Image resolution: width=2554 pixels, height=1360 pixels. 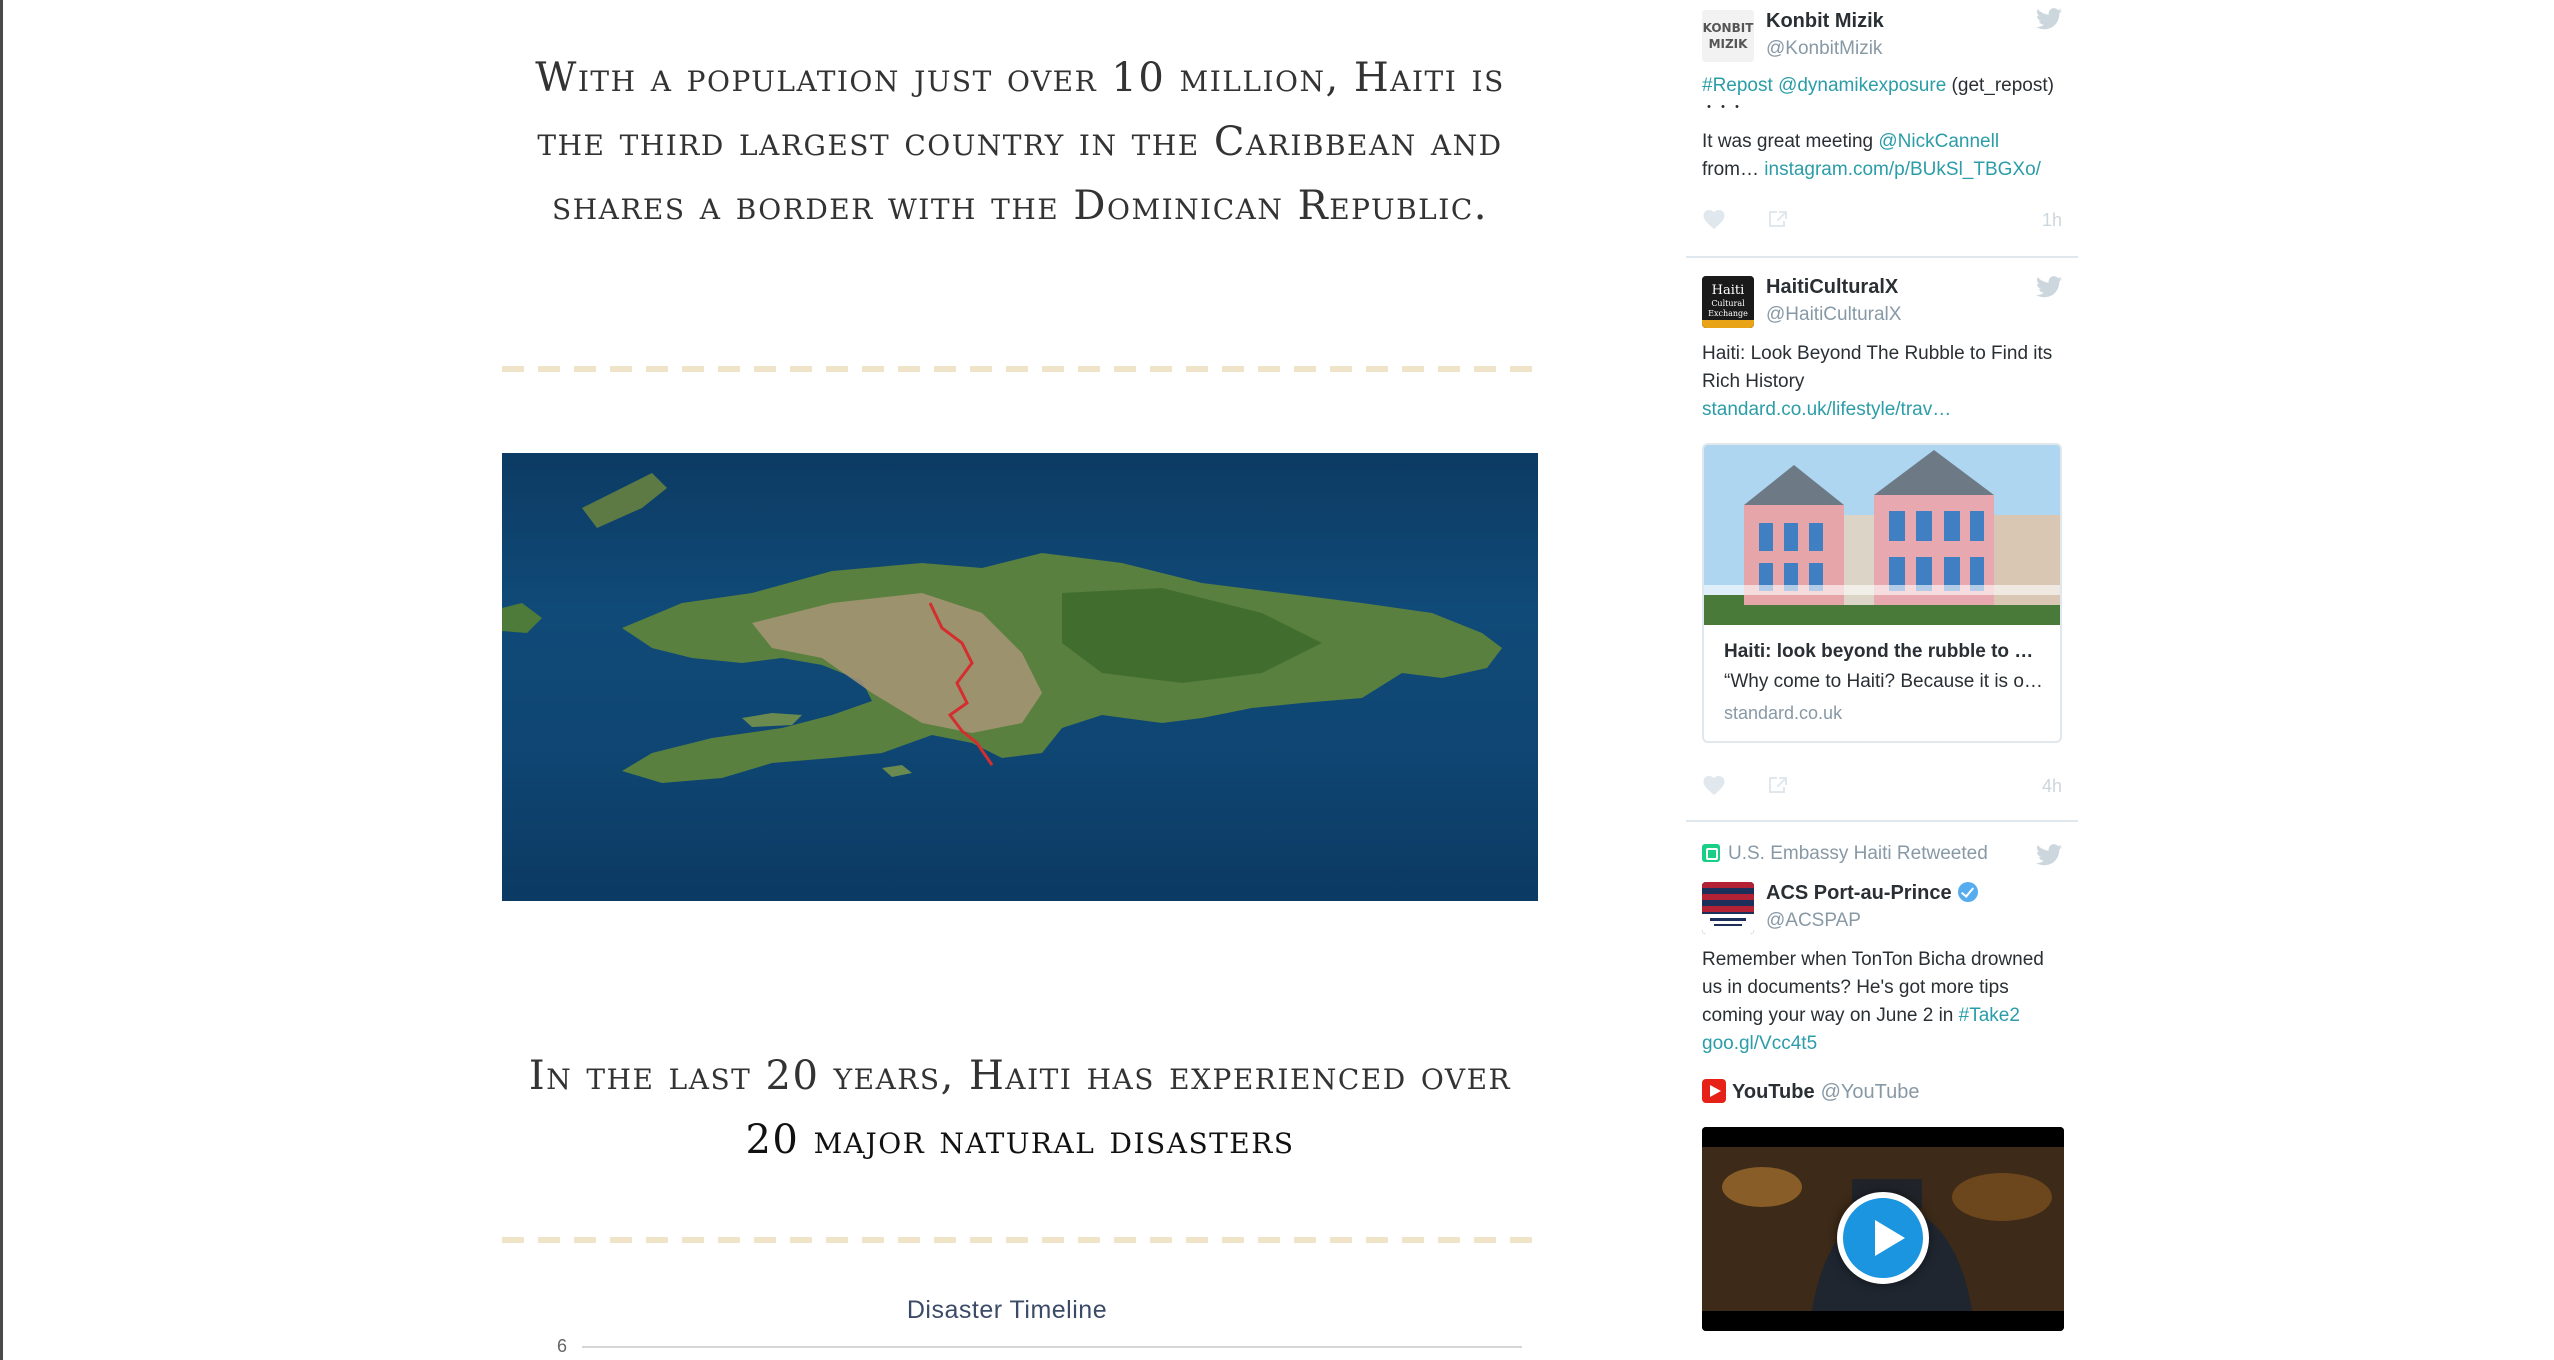 I want to click on card-domain: standard.co.uk, so click(x=1783, y=713).